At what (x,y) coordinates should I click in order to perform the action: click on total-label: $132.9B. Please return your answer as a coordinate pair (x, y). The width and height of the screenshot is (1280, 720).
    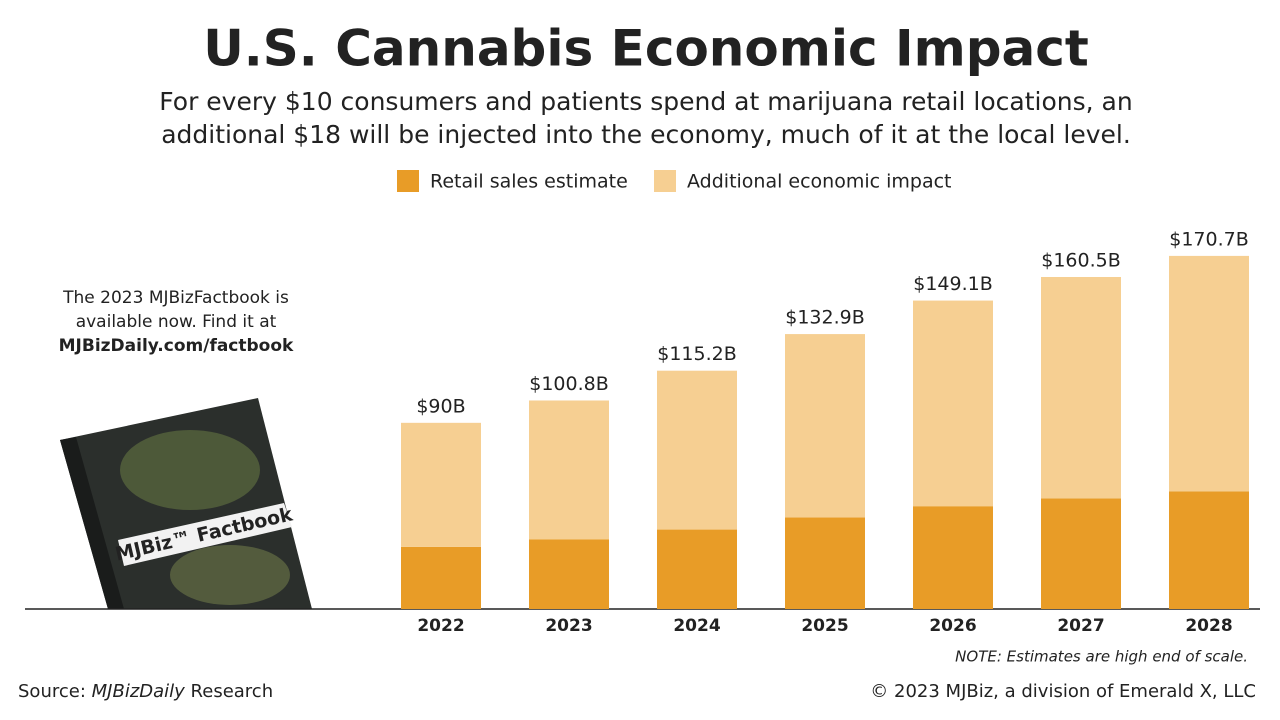
    Looking at the image, I should click on (825, 318).